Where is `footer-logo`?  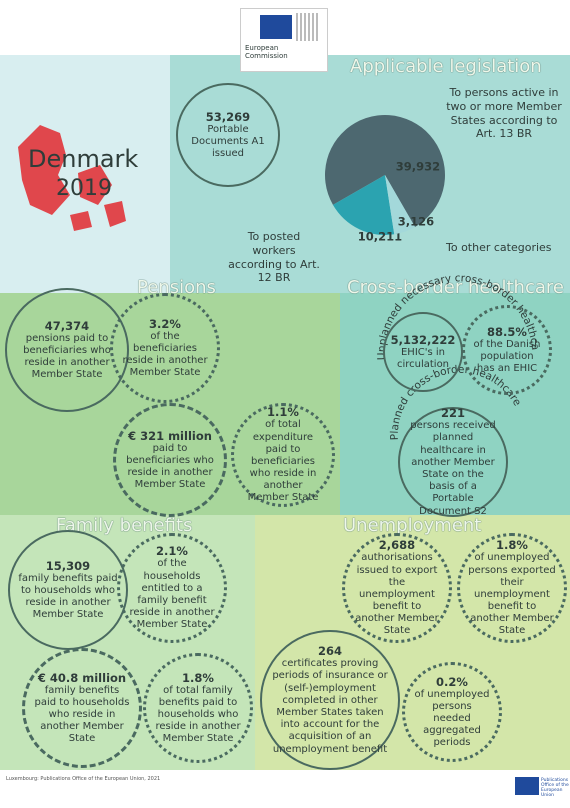
footer-logo is located at coordinates (527, 786).